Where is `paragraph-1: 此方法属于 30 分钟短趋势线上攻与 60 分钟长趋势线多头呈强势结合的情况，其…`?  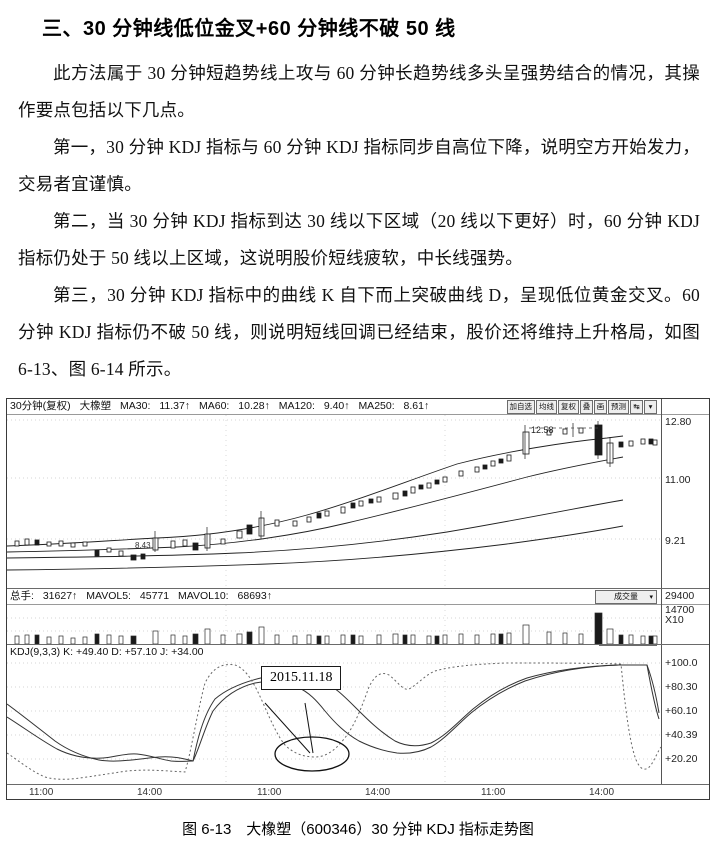
paragraph-1: 此方法属于 30 分钟短趋势线上攻与 60 分钟长趋势线多头呈强势结合的情况，其… is located at coordinates (359, 91).